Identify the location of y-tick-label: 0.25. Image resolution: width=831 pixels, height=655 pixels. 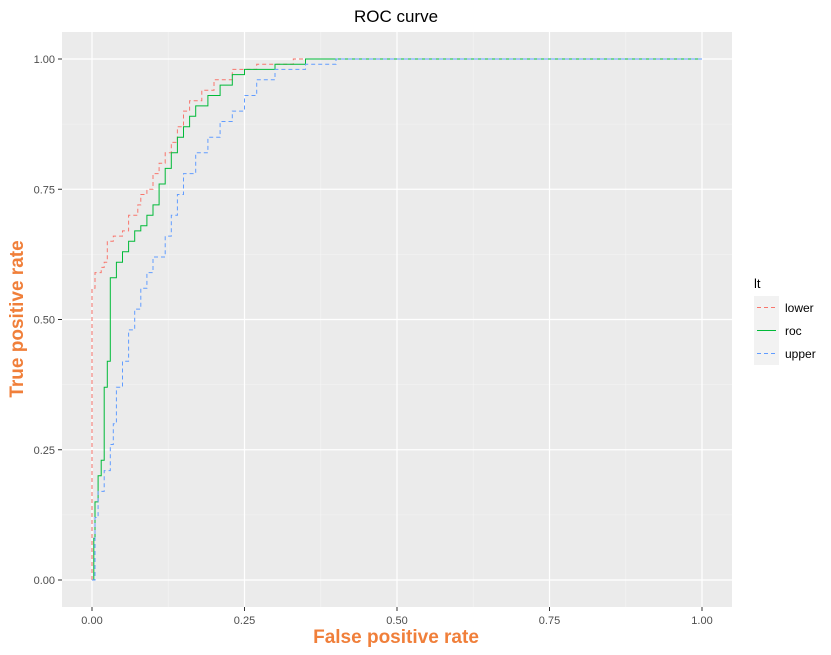
(44, 451).